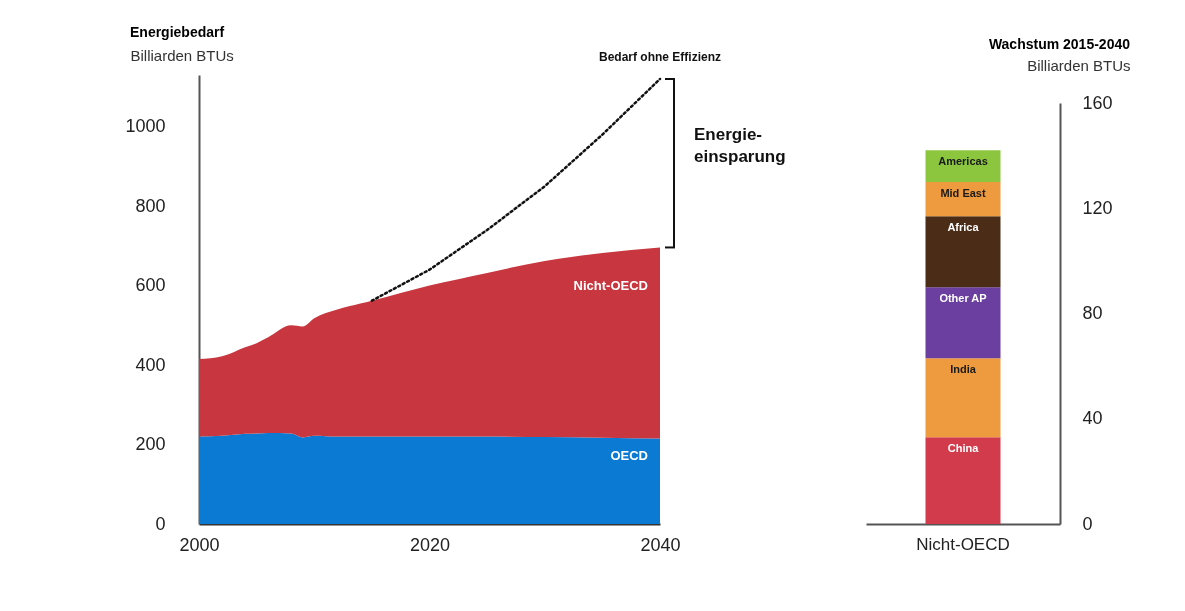 Image resolution: width=1185 pixels, height=611 pixels. I want to click on series-label: Africa, so click(963, 227).